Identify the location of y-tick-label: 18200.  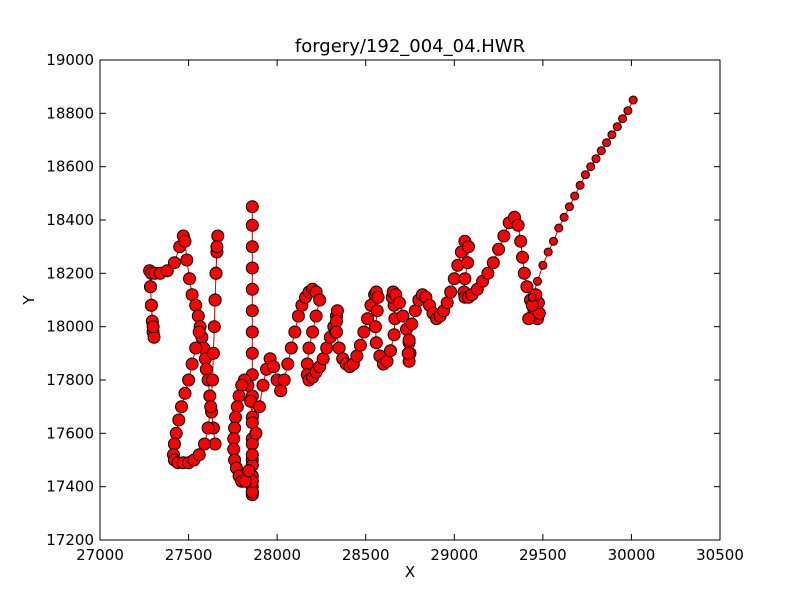
(70, 273).